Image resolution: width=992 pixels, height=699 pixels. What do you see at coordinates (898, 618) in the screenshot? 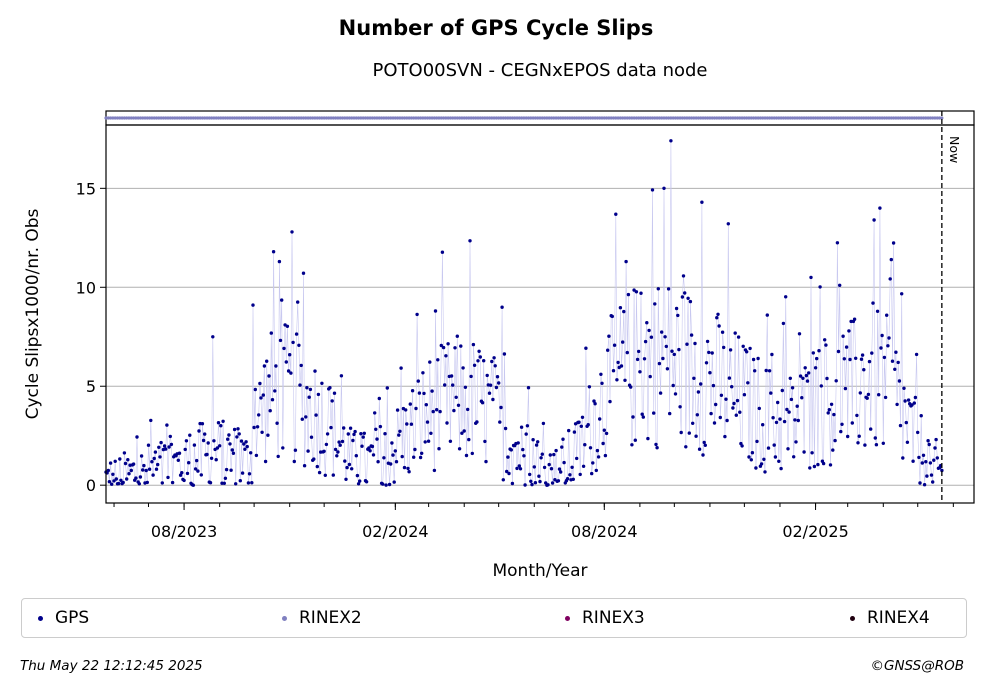
I see `legend-label-rinex4: RINEX4` at bounding box center [898, 618].